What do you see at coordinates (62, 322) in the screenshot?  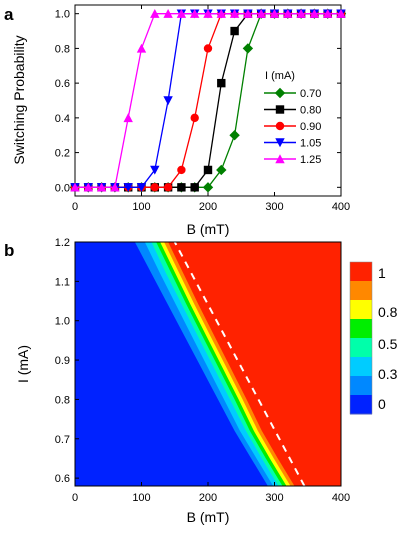 I see `panel-b-y-tick-label: 1.0` at bounding box center [62, 322].